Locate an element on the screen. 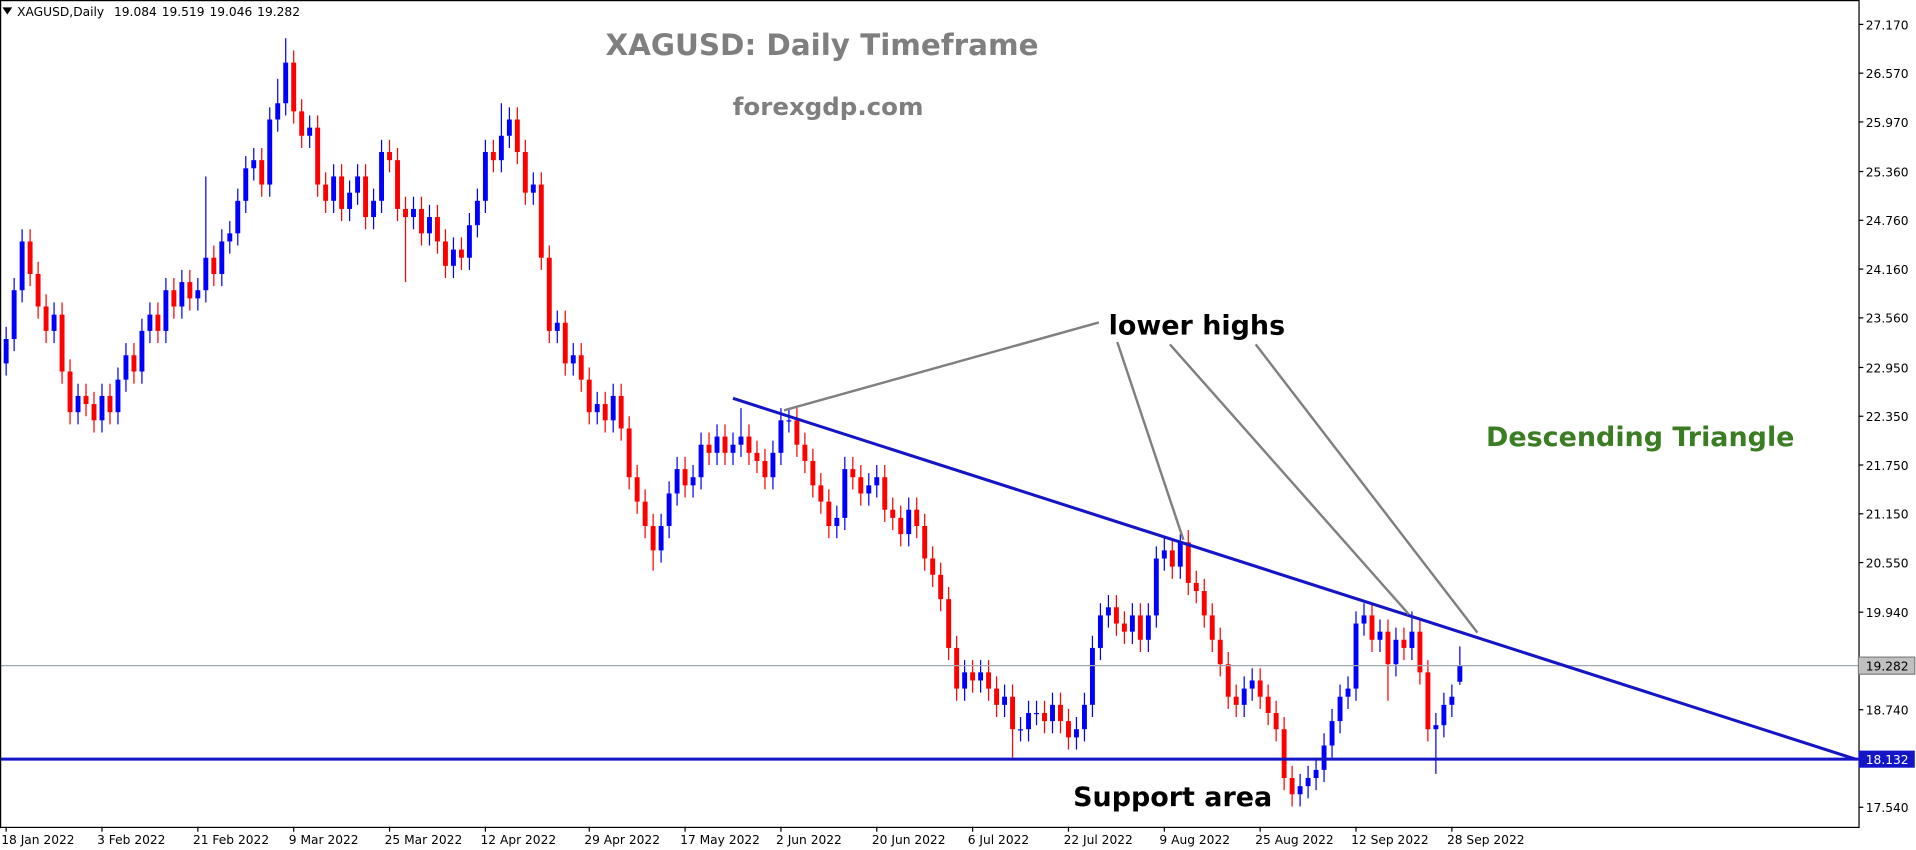  y-tick-label: 25.360 is located at coordinates (1887, 172).